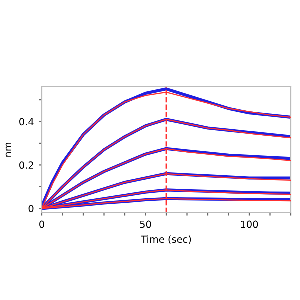 Image resolution: width=300 pixels, height=300 pixels. Describe the element at coordinates (146, 224) in the screenshot. I see `x-tick-label: 50` at that location.